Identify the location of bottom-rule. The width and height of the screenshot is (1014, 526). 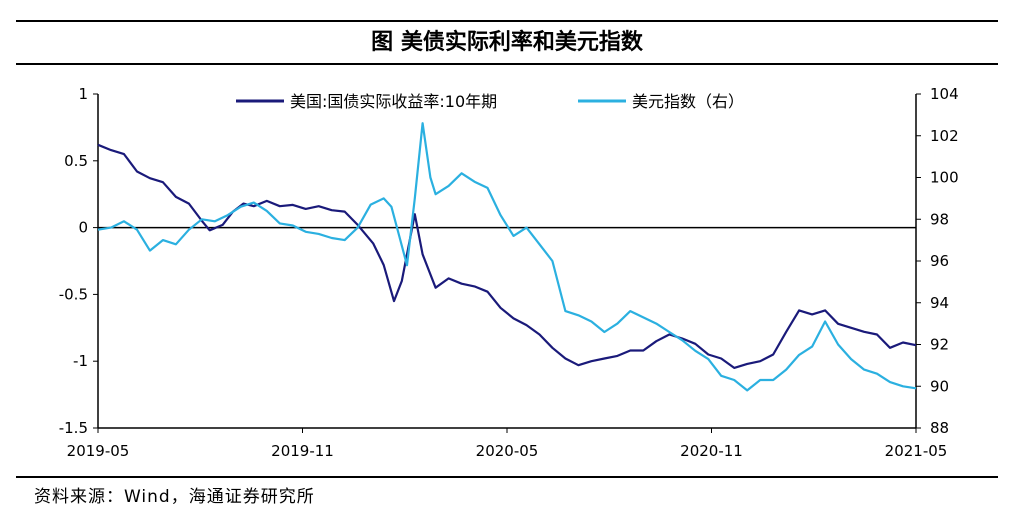
(507, 477).